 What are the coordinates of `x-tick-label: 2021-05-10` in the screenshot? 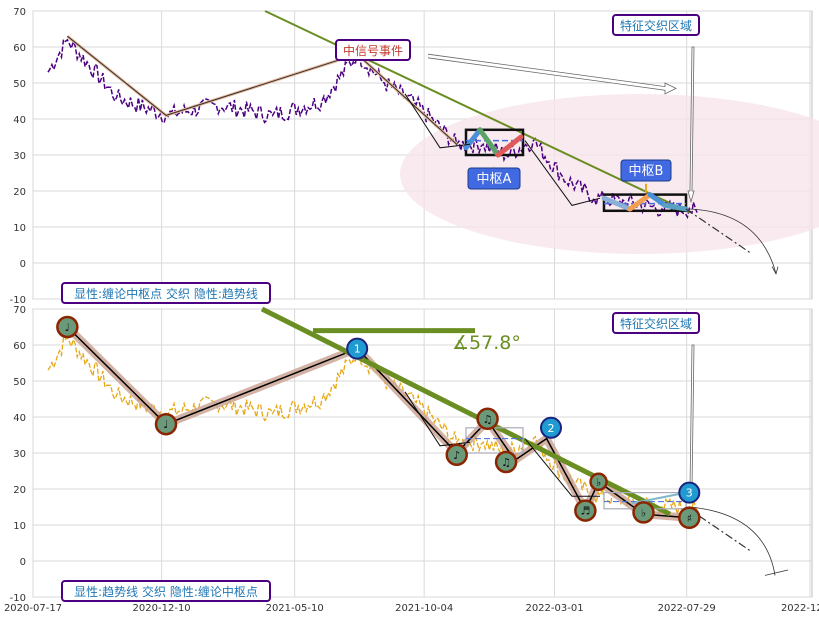 It's located at (295, 608).